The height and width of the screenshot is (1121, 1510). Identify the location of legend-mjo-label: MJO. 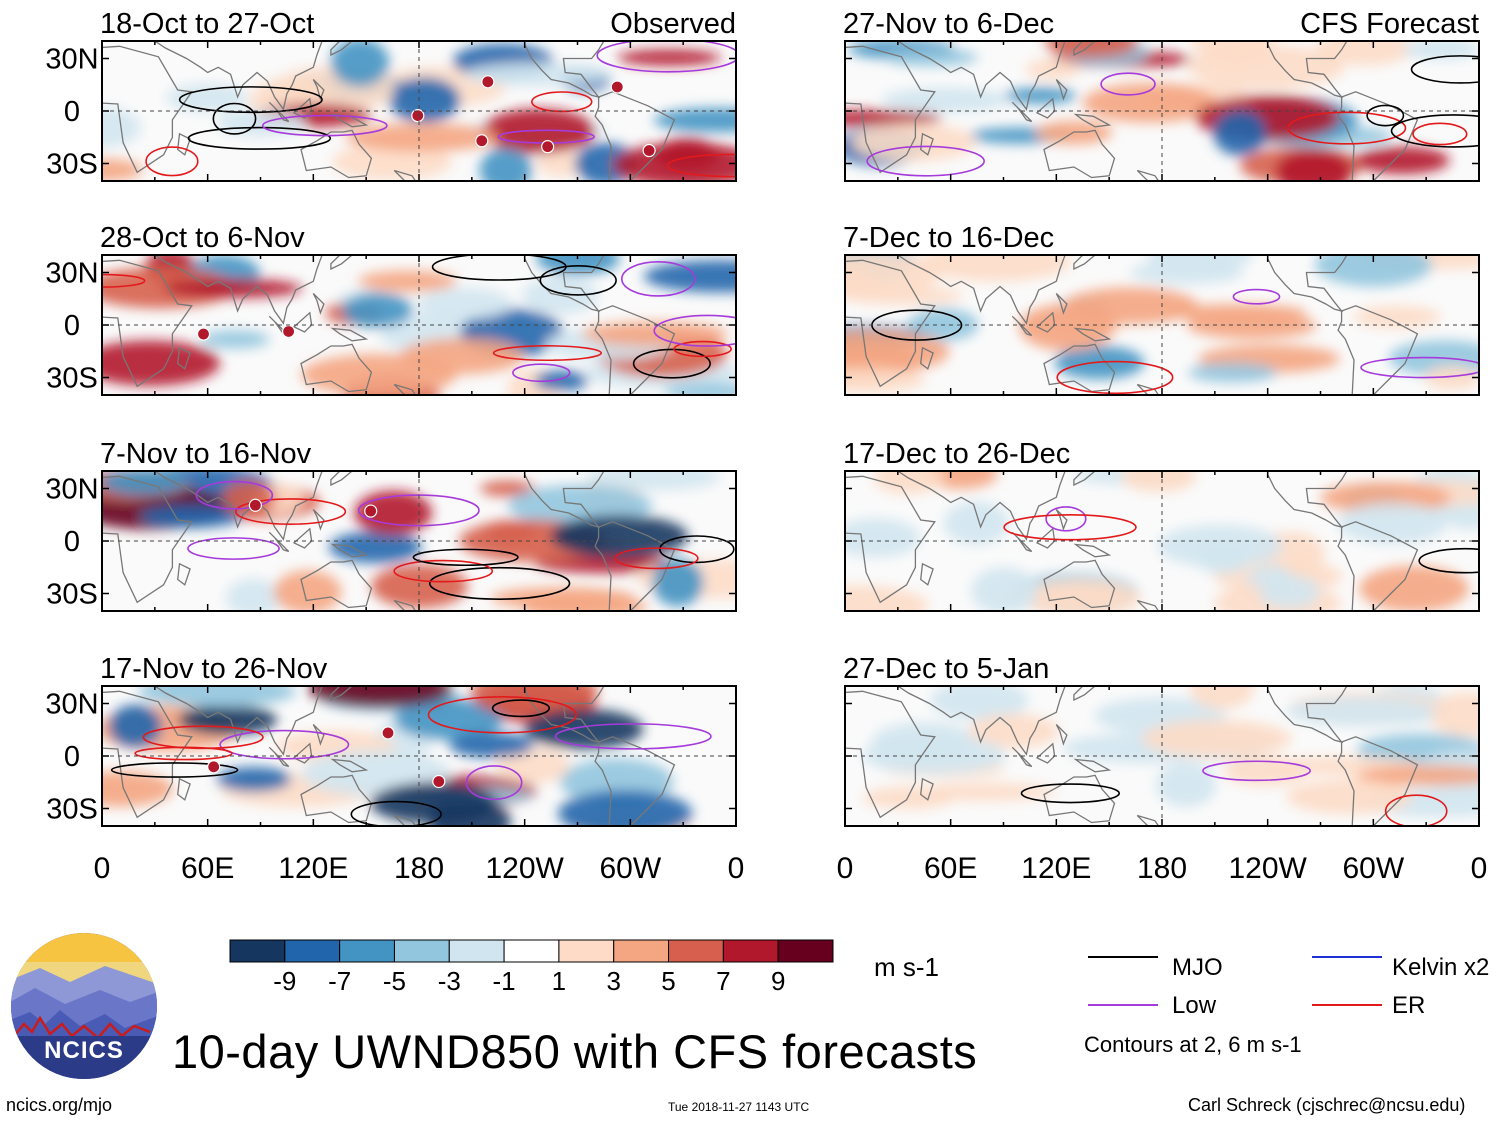
(1197, 967).